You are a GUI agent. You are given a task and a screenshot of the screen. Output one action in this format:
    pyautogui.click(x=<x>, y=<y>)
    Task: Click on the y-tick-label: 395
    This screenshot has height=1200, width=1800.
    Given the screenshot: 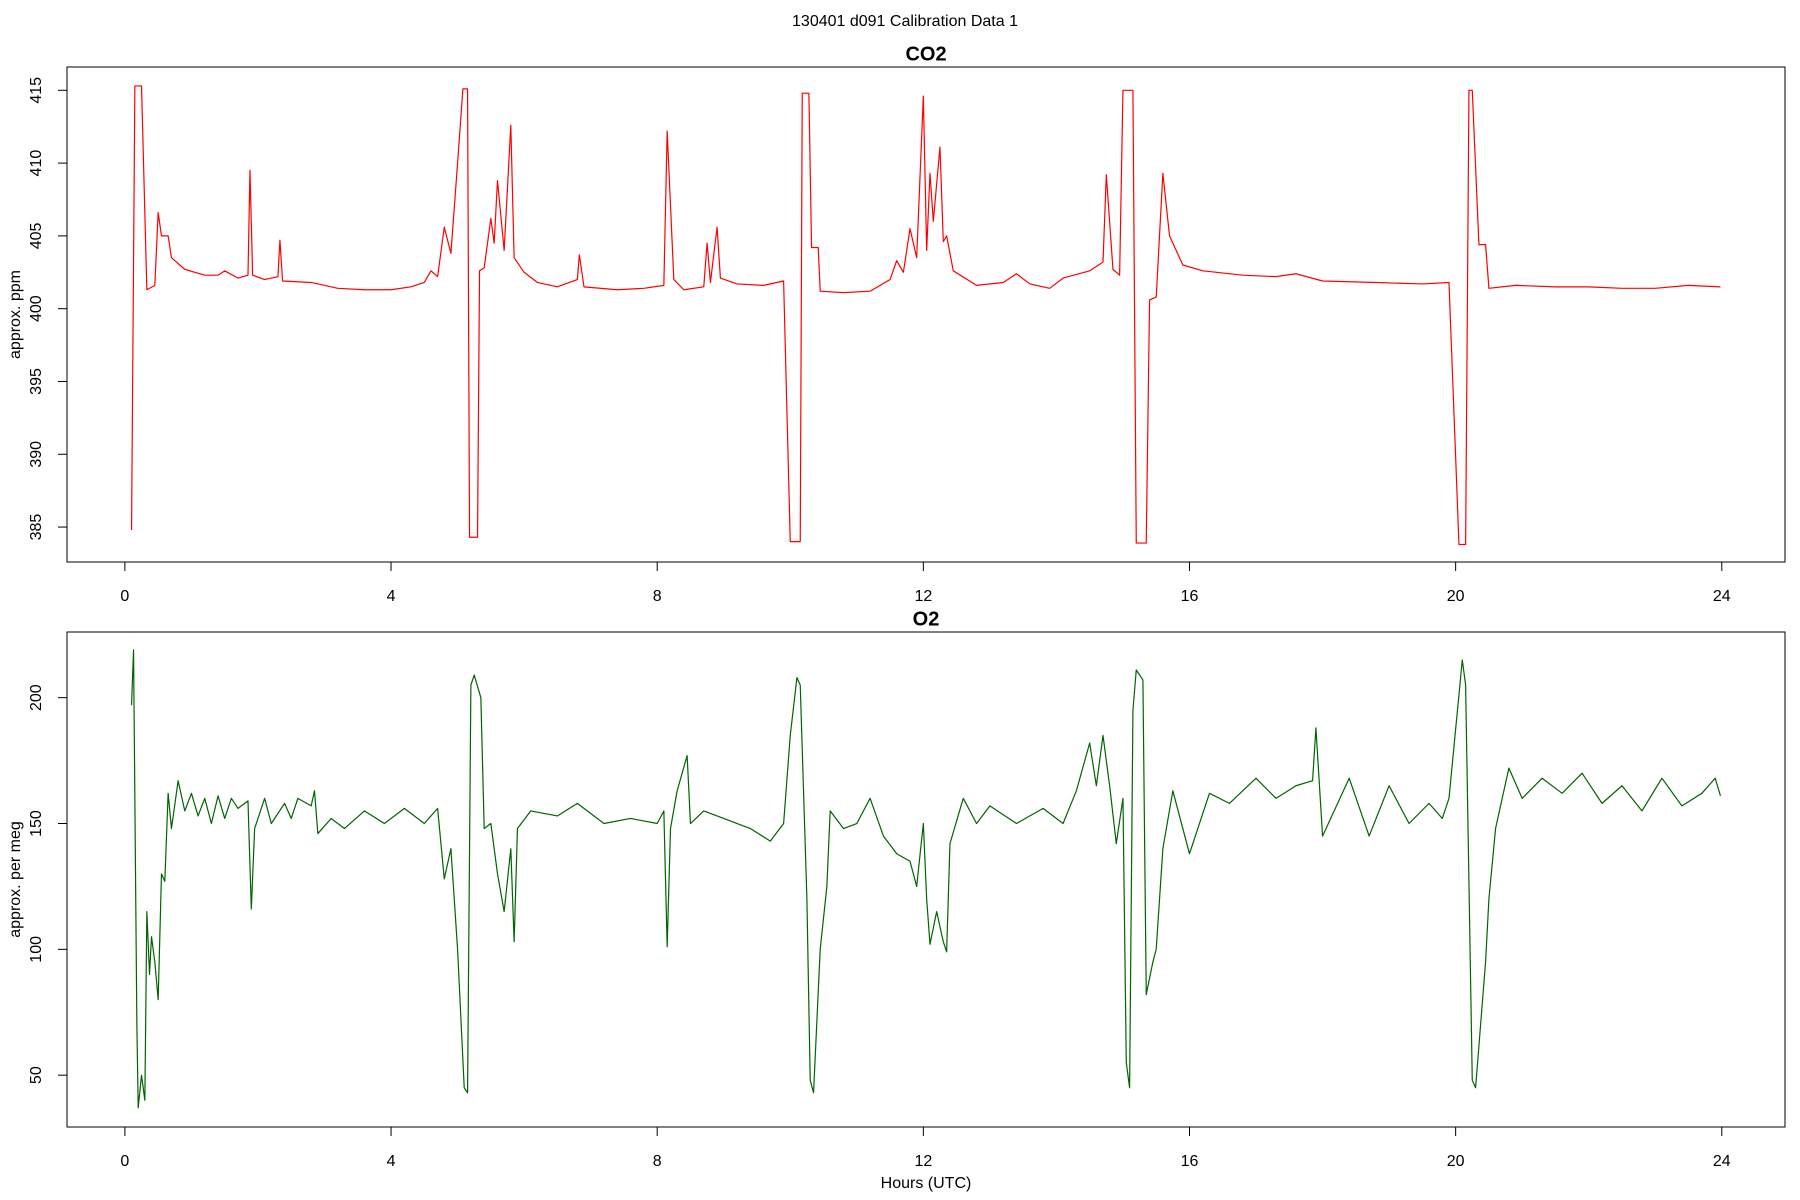 What is the action you would take?
    pyautogui.click(x=36, y=381)
    